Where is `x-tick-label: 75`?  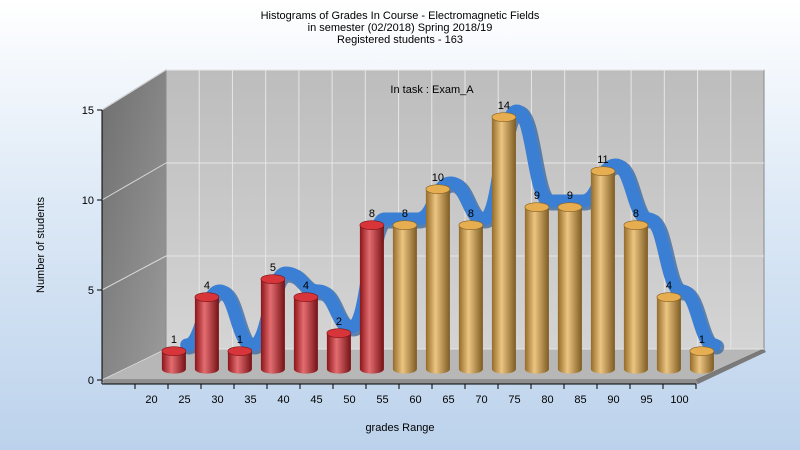 x-tick-label: 75 is located at coordinates (514, 400).